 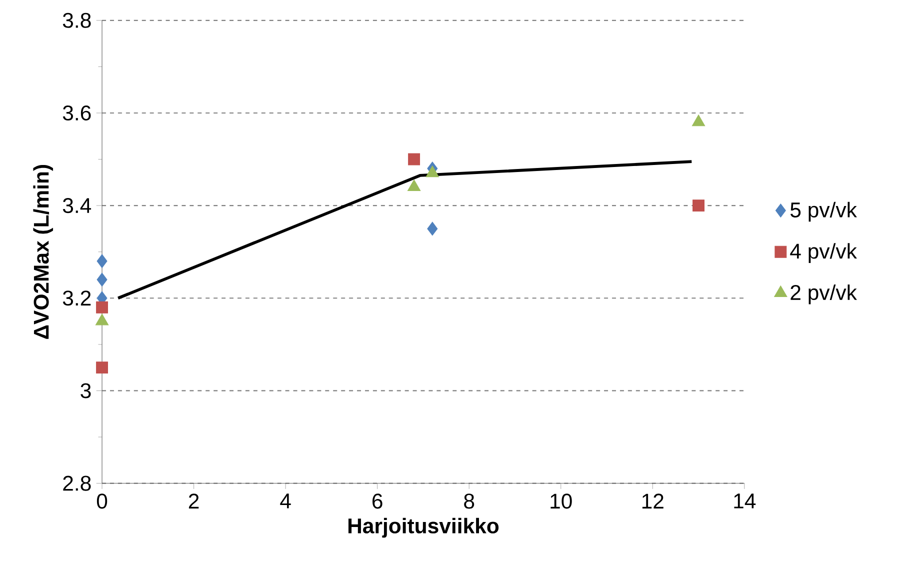 What do you see at coordinates (77, 483) in the screenshot?
I see `y-tick-label: 2.8` at bounding box center [77, 483].